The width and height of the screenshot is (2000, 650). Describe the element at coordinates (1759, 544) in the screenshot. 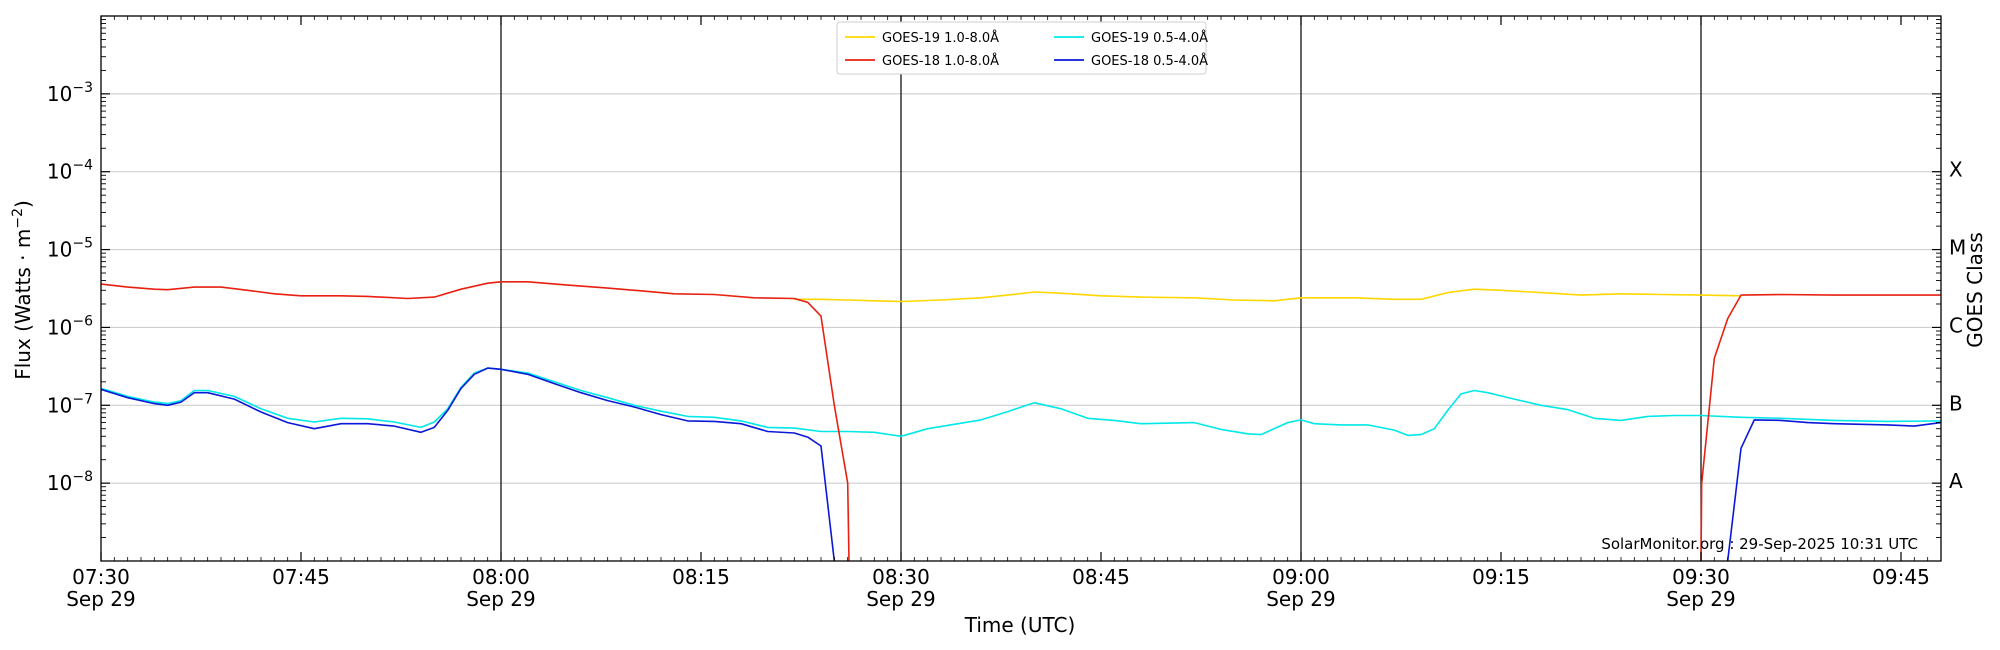

I see `credit-text: SolarMonitor.org : 29-Sep-2025 10:31 UTC` at that location.